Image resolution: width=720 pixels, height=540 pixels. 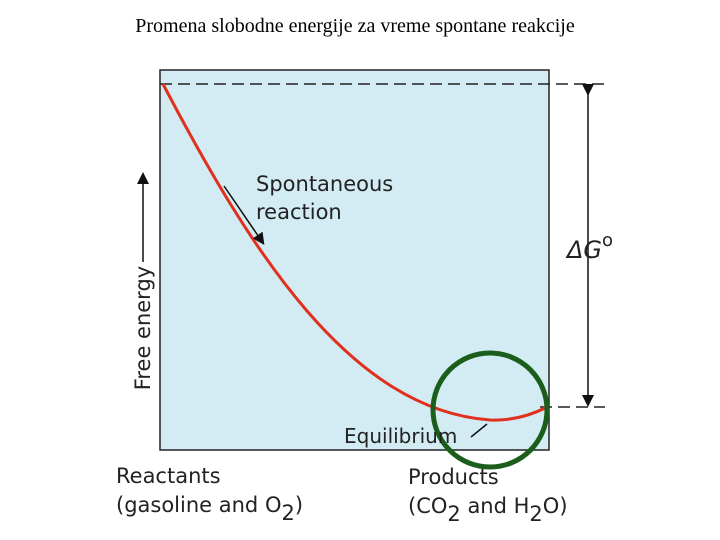 I want to click on delta-g-superscript: o, so click(x=607, y=240).